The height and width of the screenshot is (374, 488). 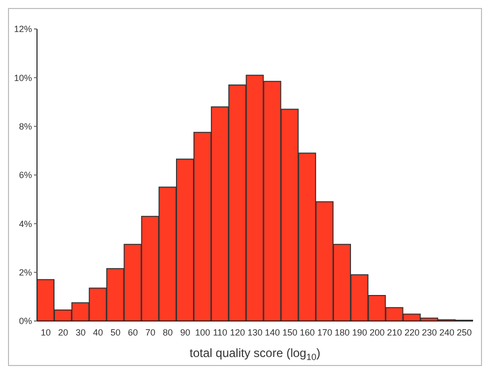 I want to click on x-tick-label: 180, so click(x=342, y=332).